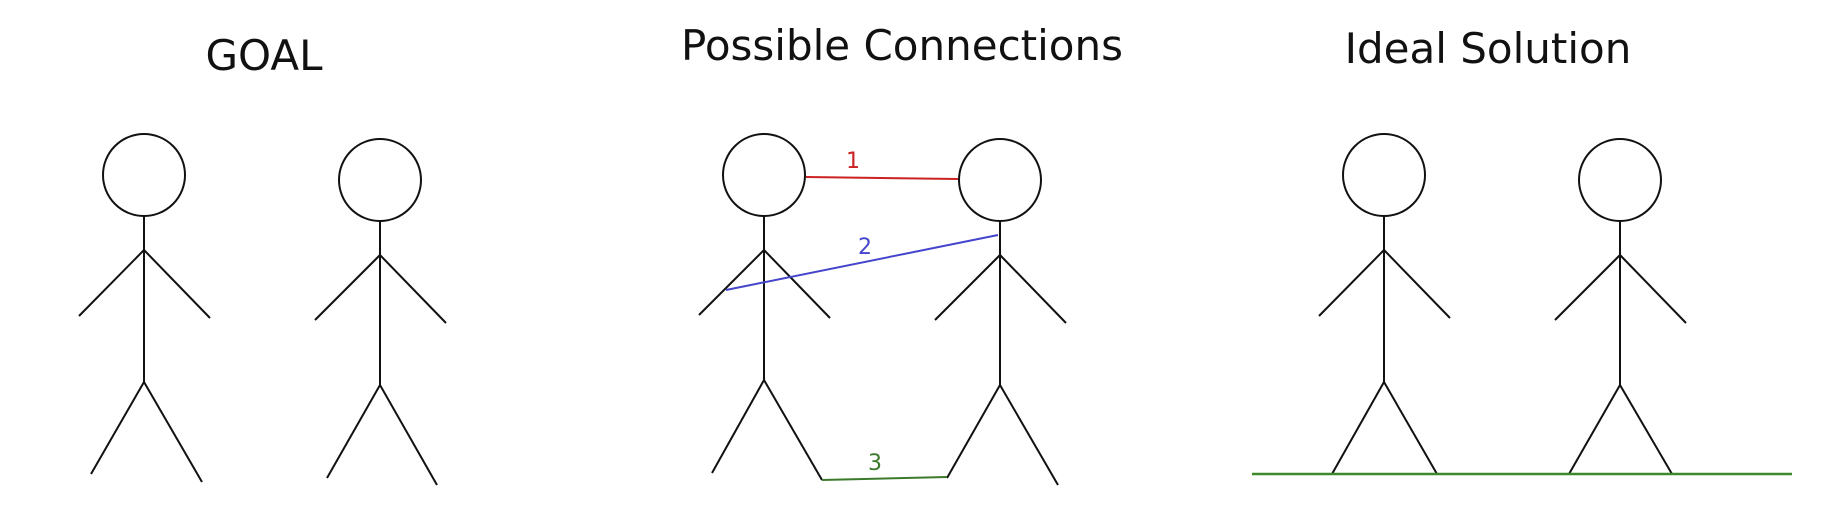 This screenshot has width=1830, height=515. Describe the element at coordinates (902, 45) in the screenshot. I see `panel-title-possible-connections: Possible Connections` at that location.